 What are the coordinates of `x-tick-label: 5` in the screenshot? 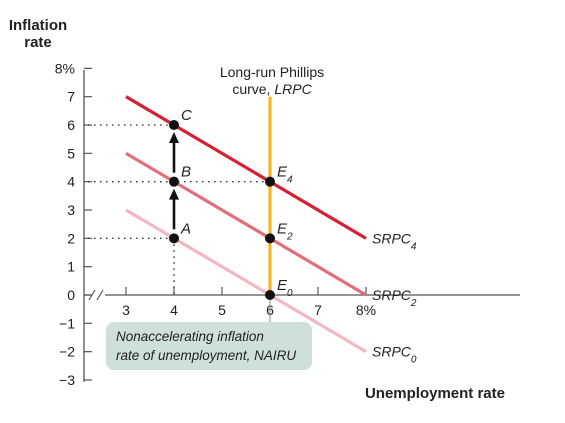 It's located at (222, 310).